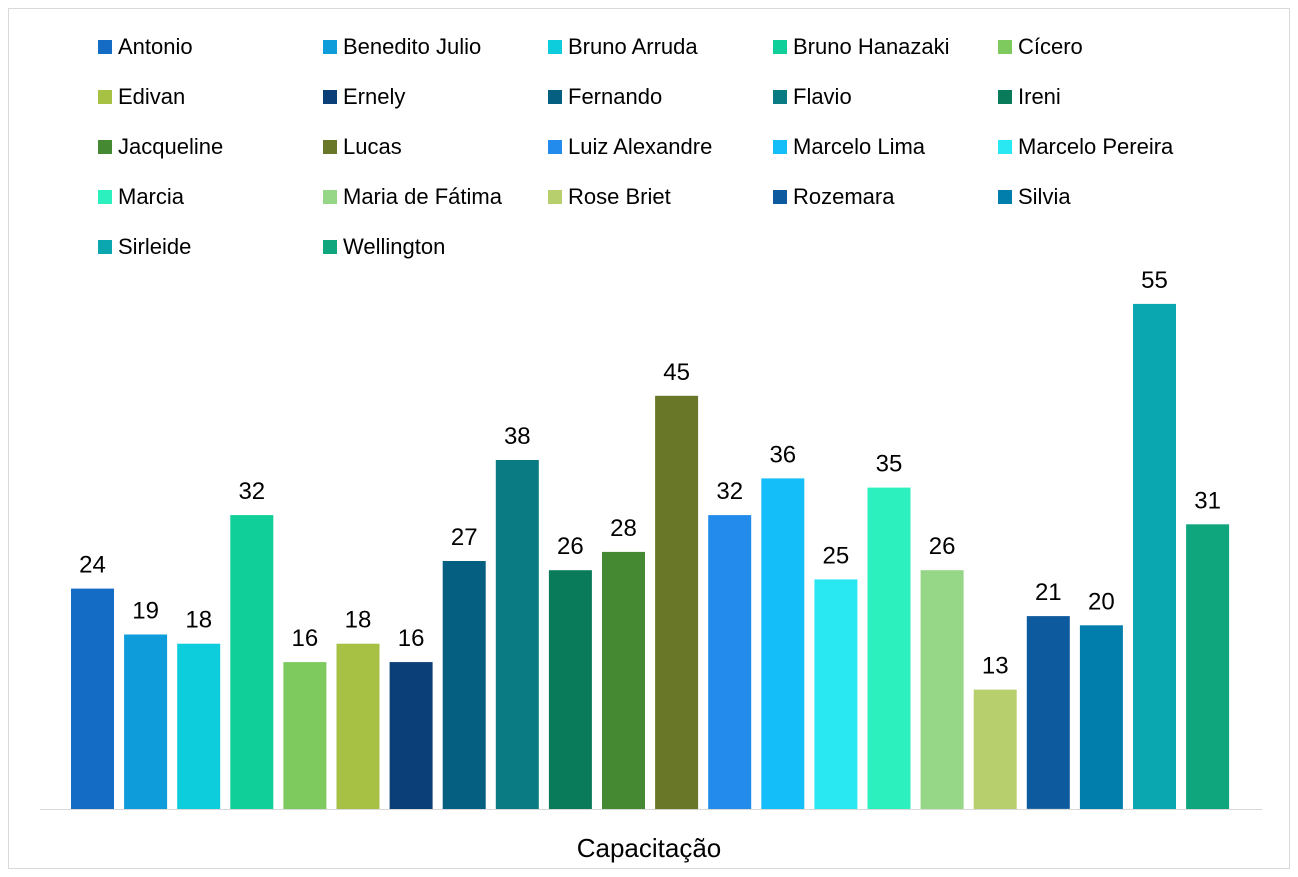 Image resolution: width=1298 pixels, height=877 pixels. What do you see at coordinates (517, 436) in the screenshot?
I see `data-label: 38` at bounding box center [517, 436].